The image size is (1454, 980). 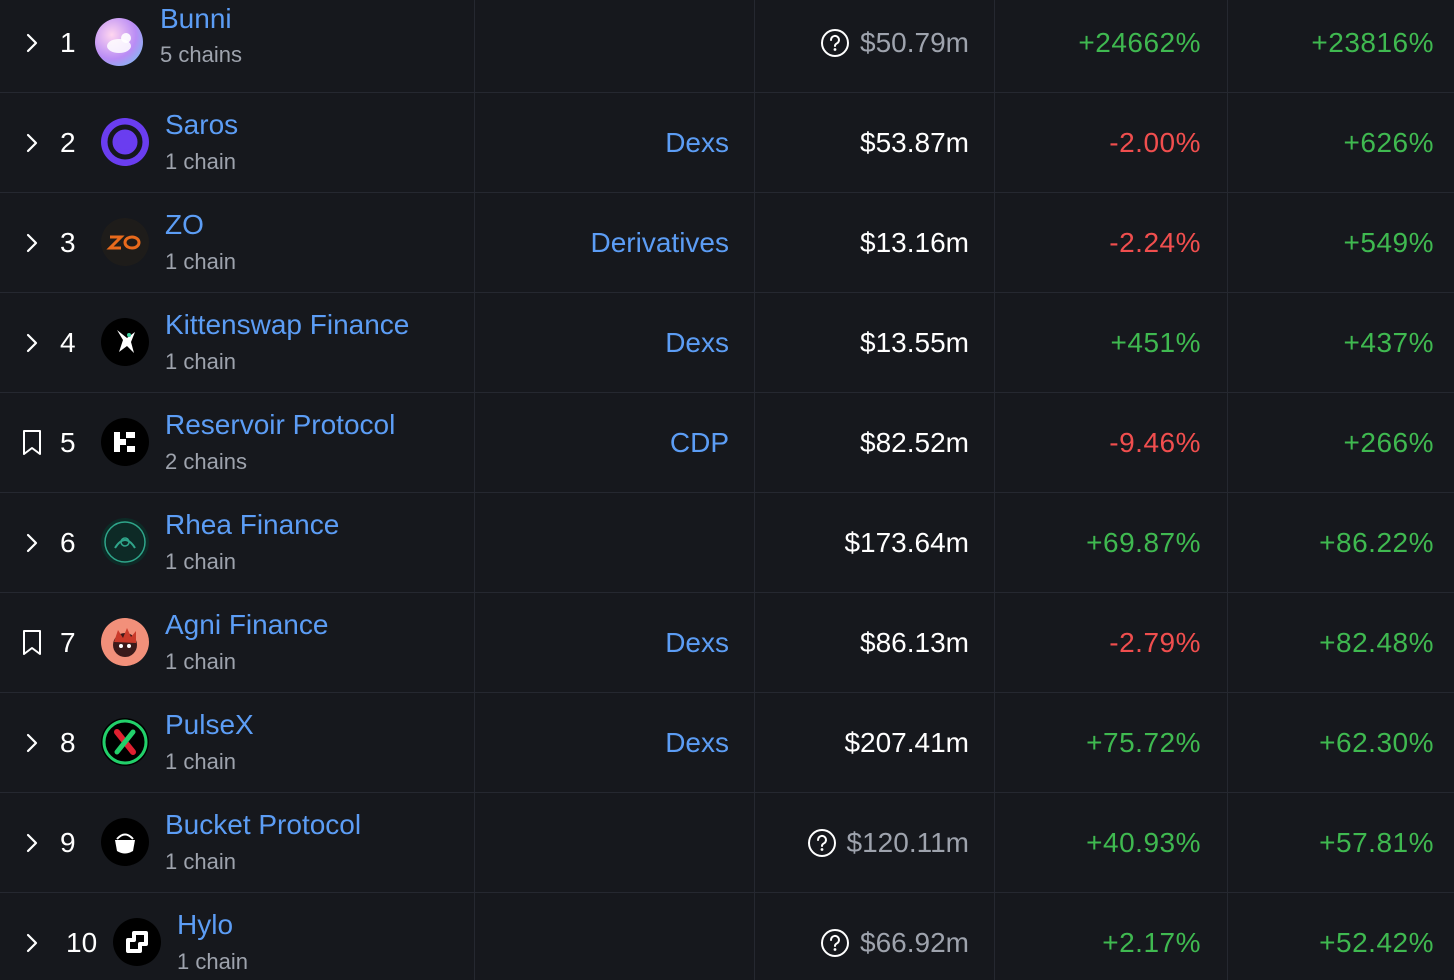 What do you see at coordinates (205, 924) in the screenshot?
I see `protocol-name-link: Hylo` at bounding box center [205, 924].